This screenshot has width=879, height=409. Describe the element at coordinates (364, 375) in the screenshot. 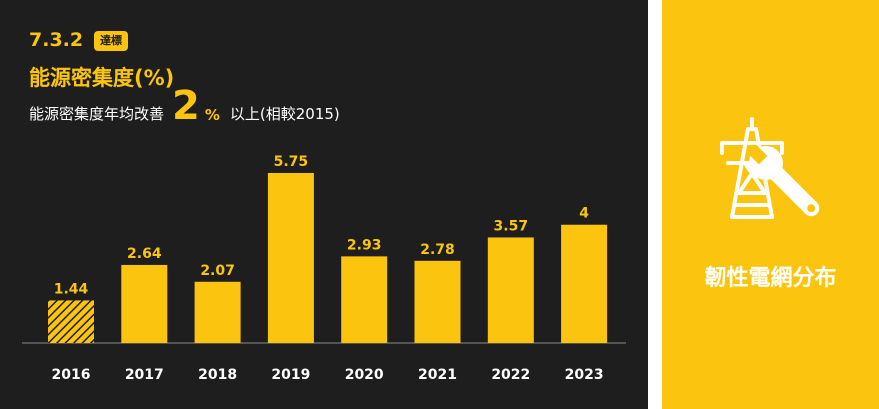

I see `x-tick-label-2020: 2020` at that location.